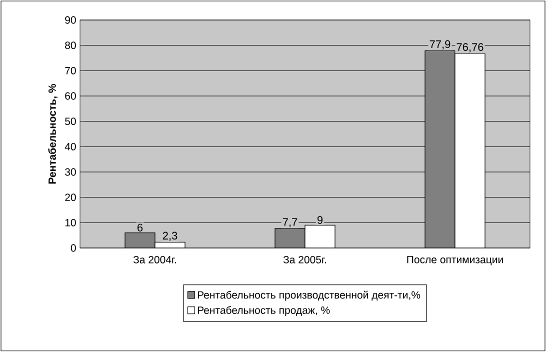 The width and height of the screenshot is (546, 352). I want to click on y-tick-label: 70, so click(70, 70).